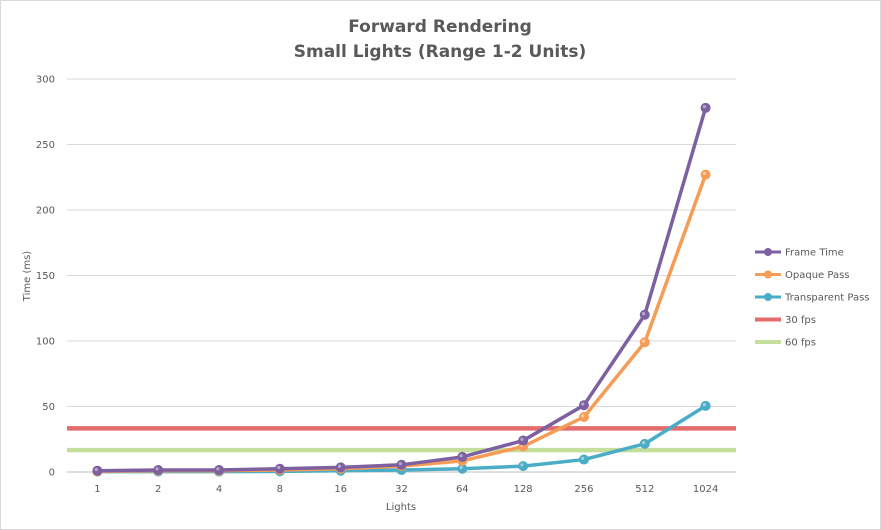 This screenshot has height=530, width=881. What do you see at coordinates (45, 211) in the screenshot?
I see `y-tick-label: 200` at bounding box center [45, 211].